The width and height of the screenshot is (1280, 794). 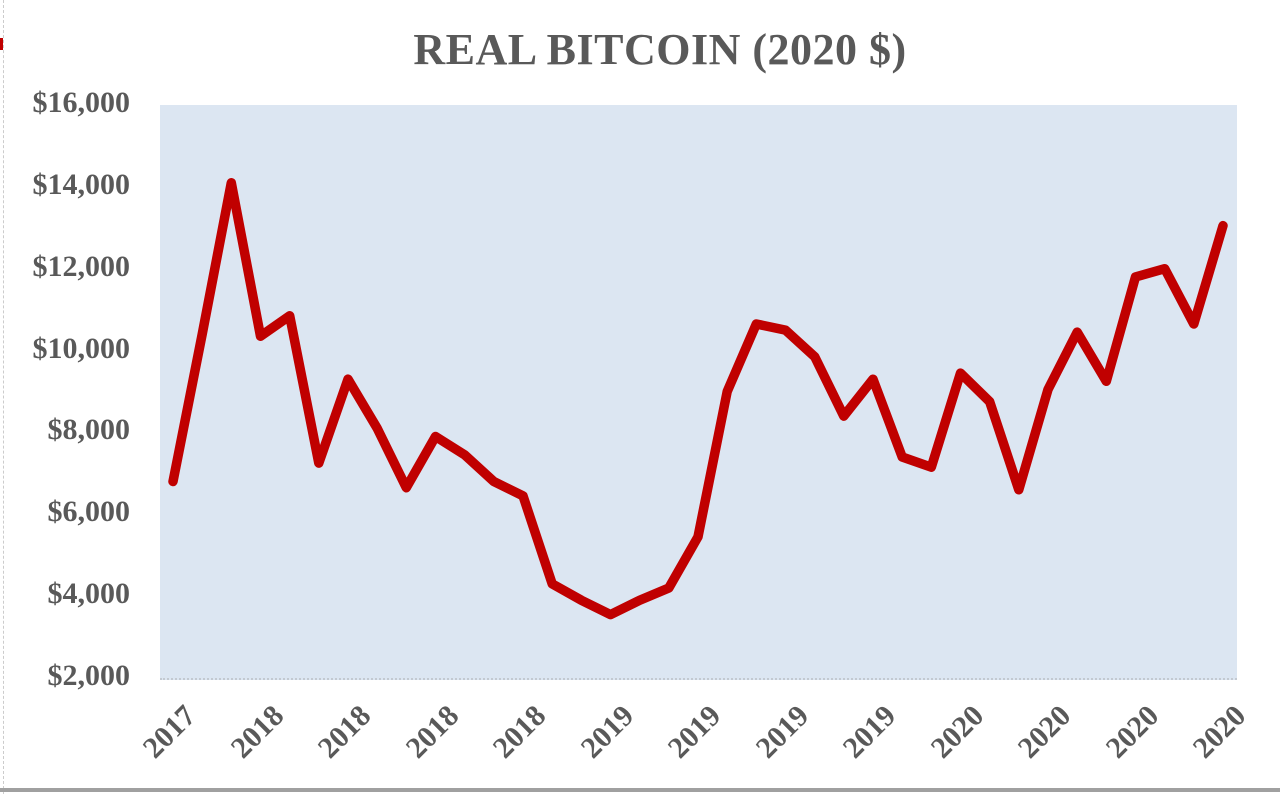 I want to click on y-axis-tick-label: $16,000, so click(x=81, y=102).